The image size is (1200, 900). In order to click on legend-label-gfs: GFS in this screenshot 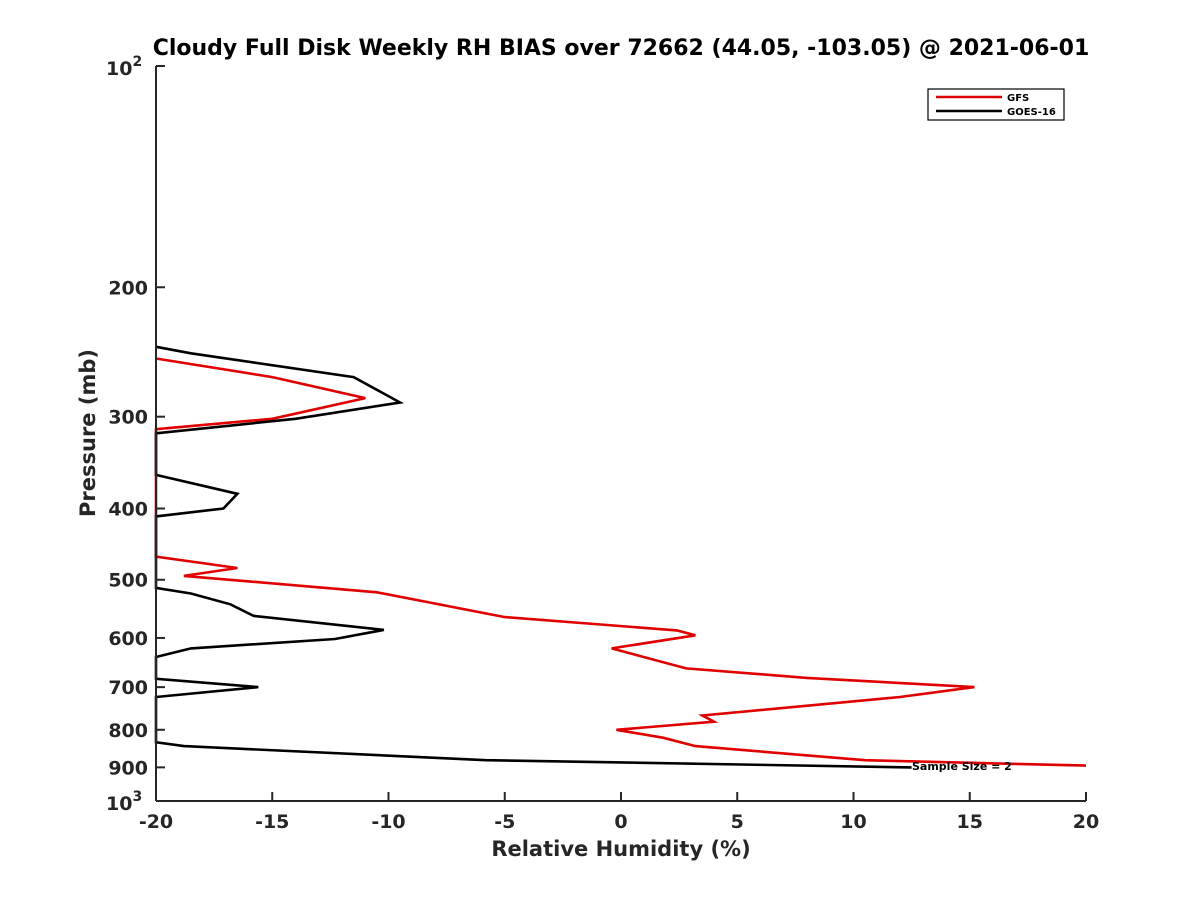, I will do `click(1018, 98)`.